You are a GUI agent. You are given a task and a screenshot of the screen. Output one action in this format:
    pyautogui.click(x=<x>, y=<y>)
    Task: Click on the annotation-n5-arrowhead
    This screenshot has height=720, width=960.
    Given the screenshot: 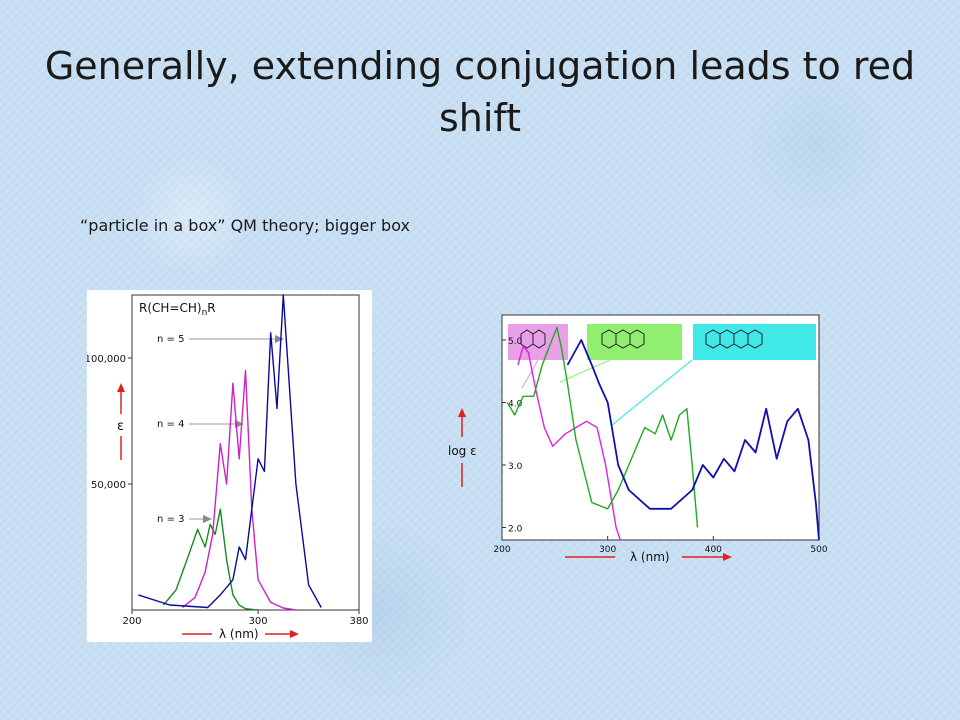 What is the action you would take?
    pyautogui.click(x=279, y=339)
    